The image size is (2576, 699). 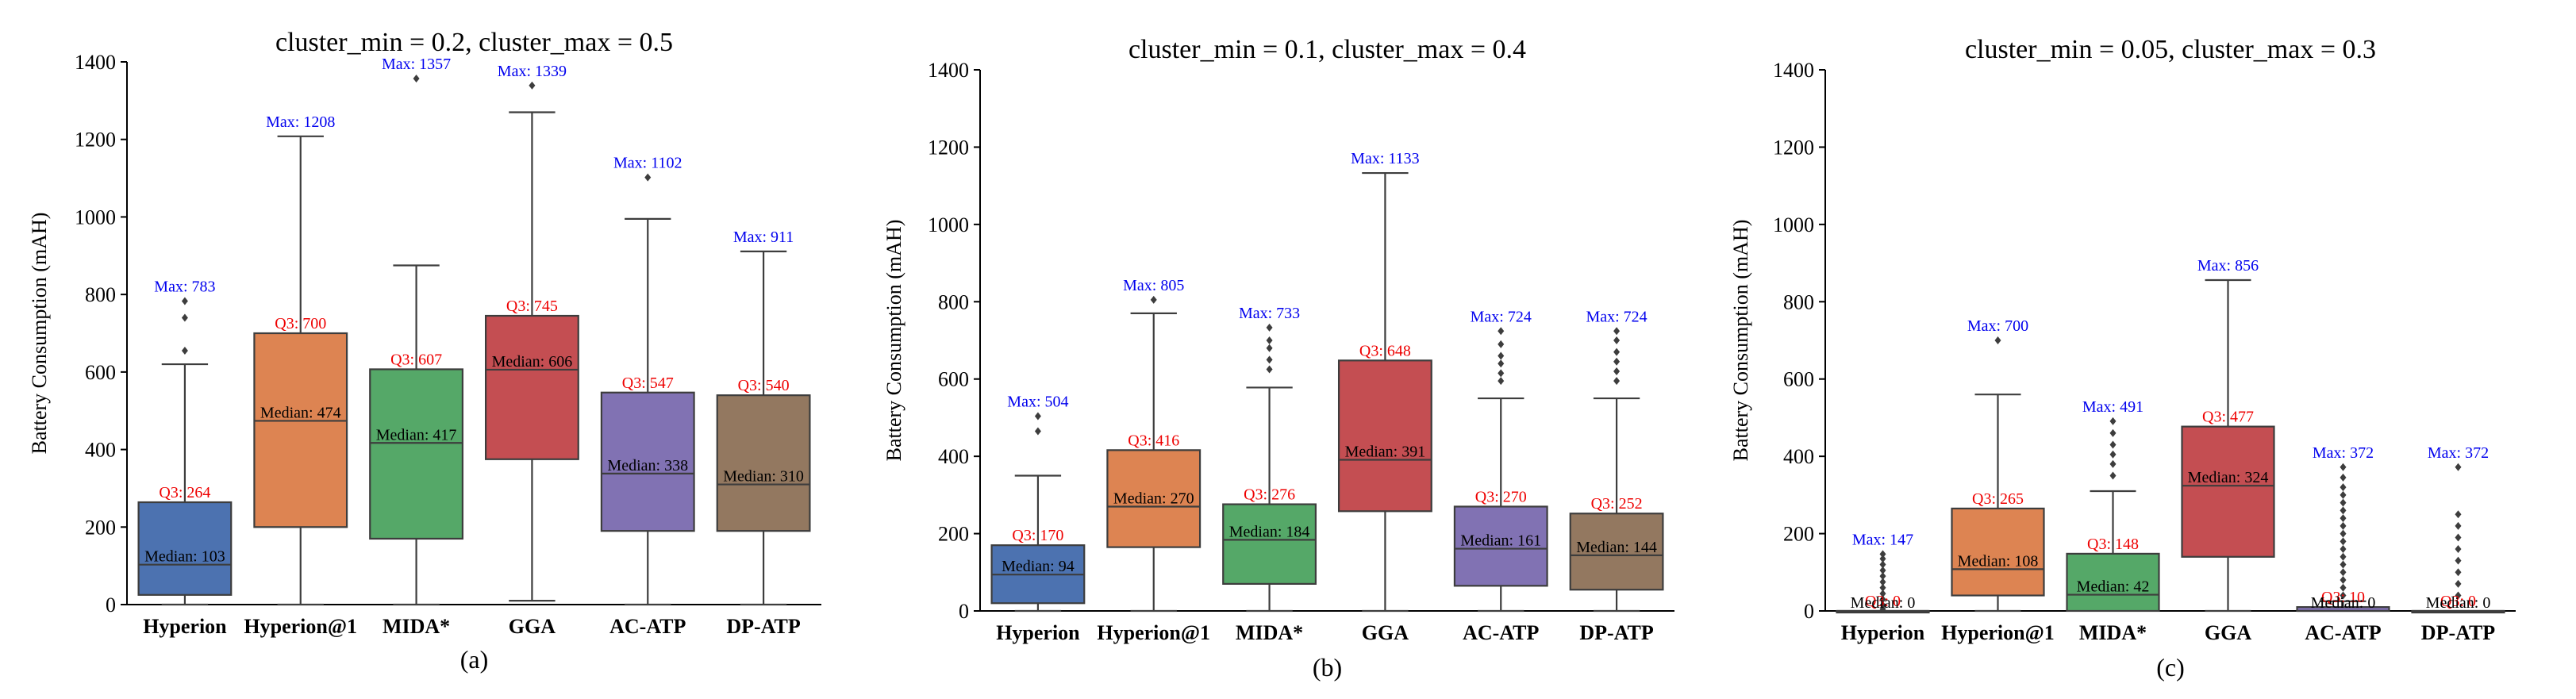 I want to click on max-label: Max: 1357, so click(x=416, y=64).